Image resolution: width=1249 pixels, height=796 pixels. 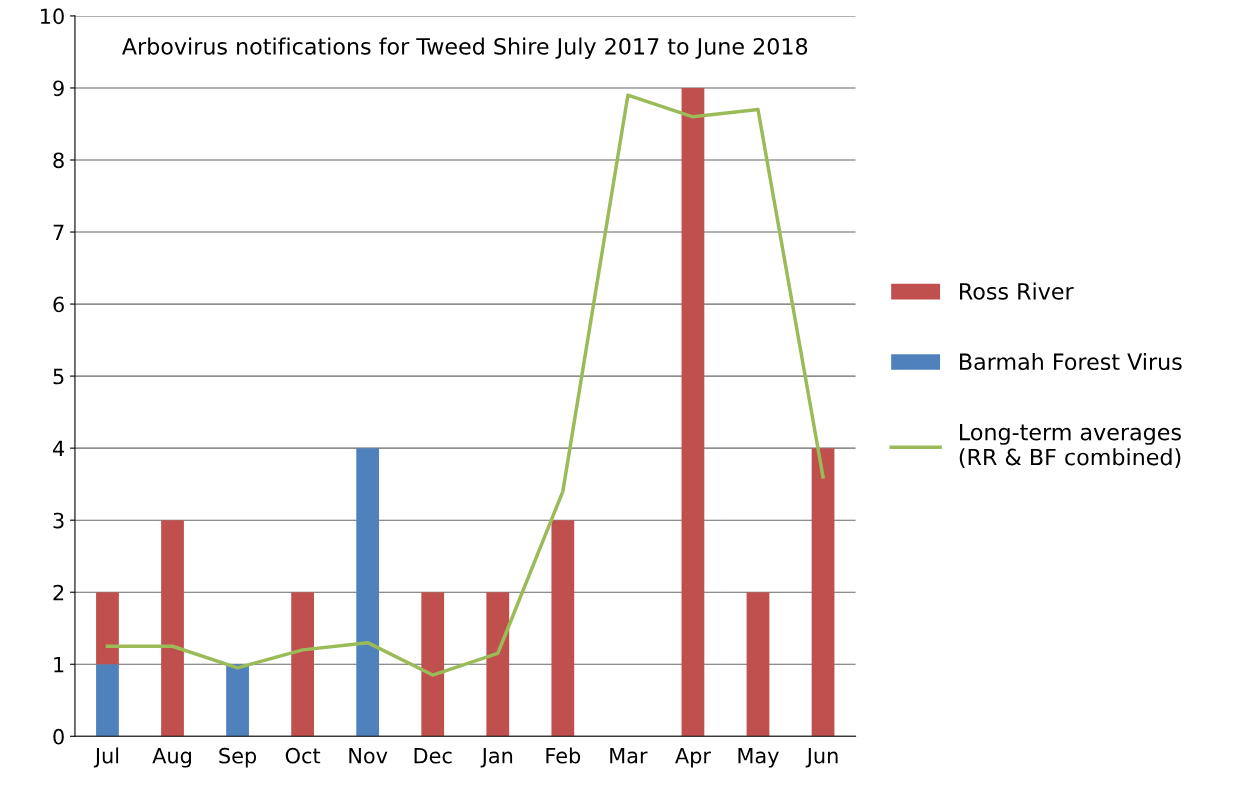 What do you see at coordinates (58, 520) in the screenshot?
I see `y-tick-label: 3` at bounding box center [58, 520].